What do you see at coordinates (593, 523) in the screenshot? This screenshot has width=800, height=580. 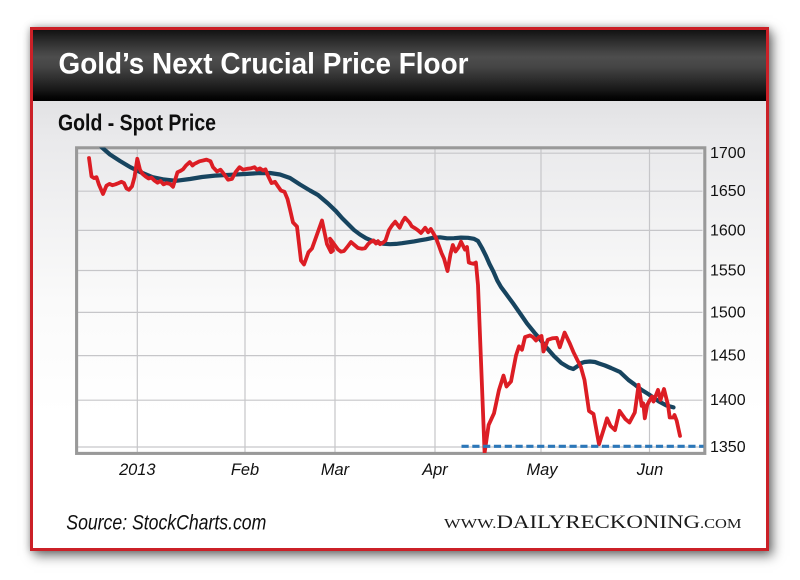 I see `svg-text: WWW.DAILYRECKONING.COM` at bounding box center [593, 523].